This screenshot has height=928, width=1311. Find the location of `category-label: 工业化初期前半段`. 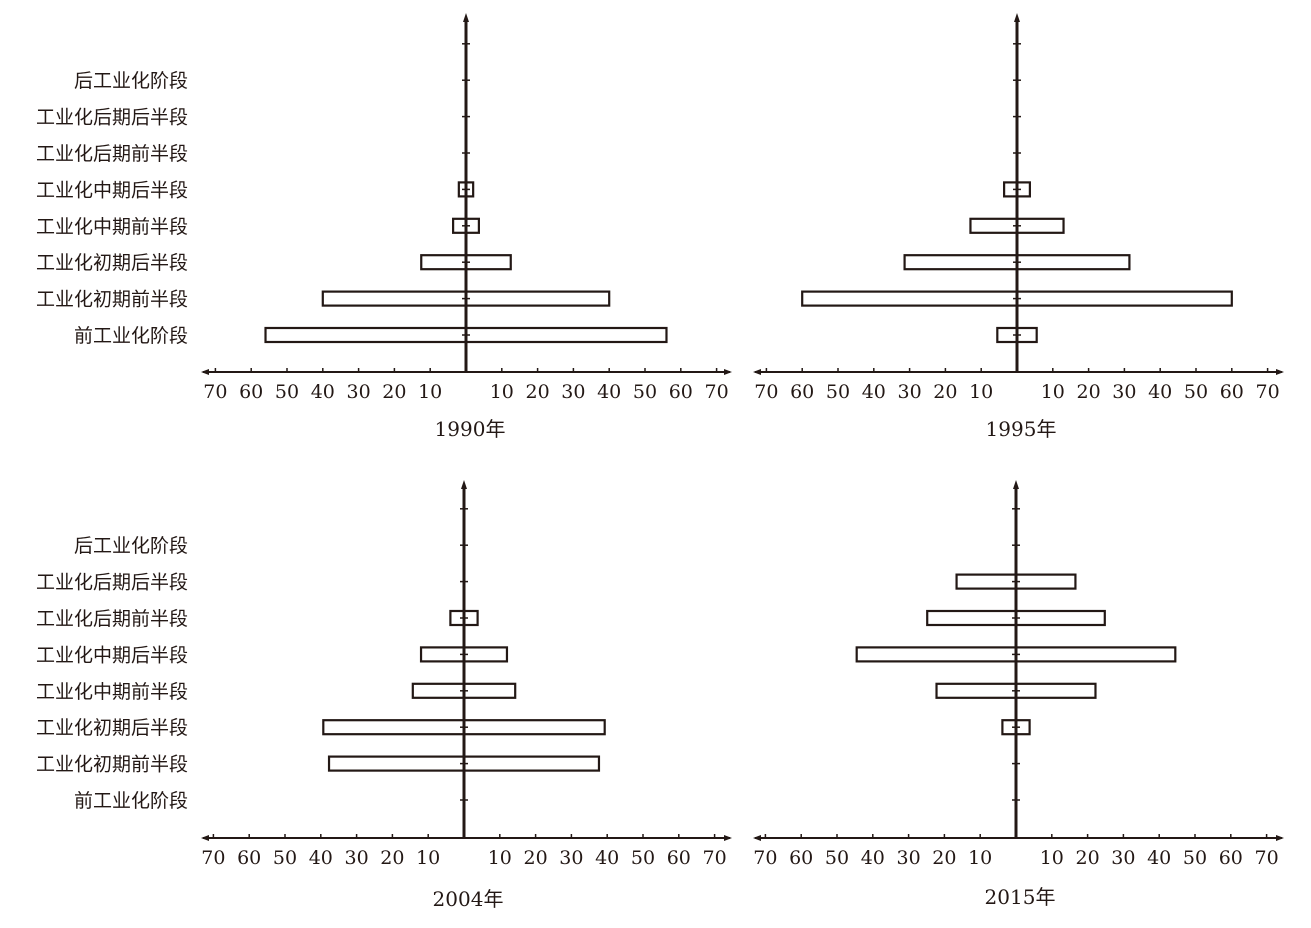

category-label: 工业化初期前半段 is located at coordinates (112, 300).